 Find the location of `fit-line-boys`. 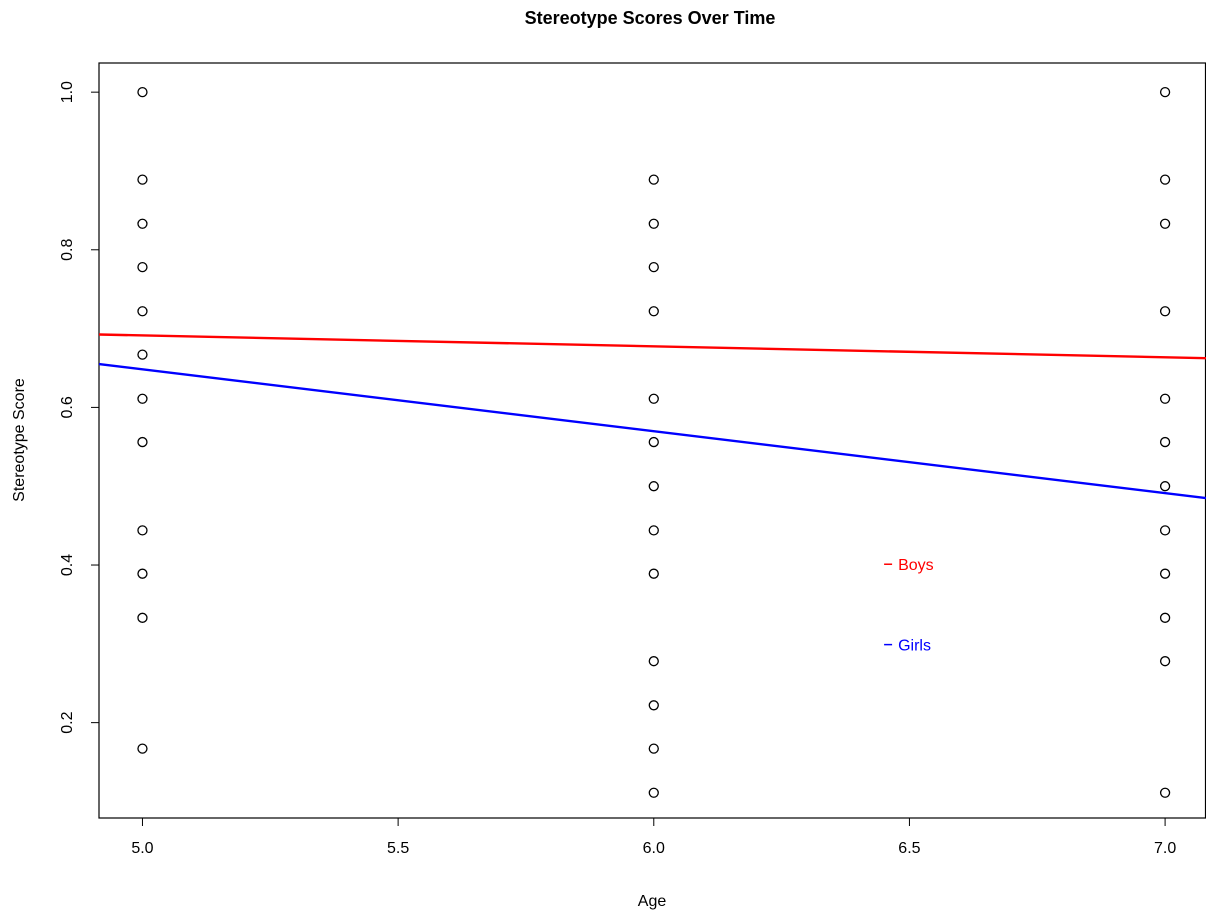

fit-line-boys is located at coordinates (652, 346).